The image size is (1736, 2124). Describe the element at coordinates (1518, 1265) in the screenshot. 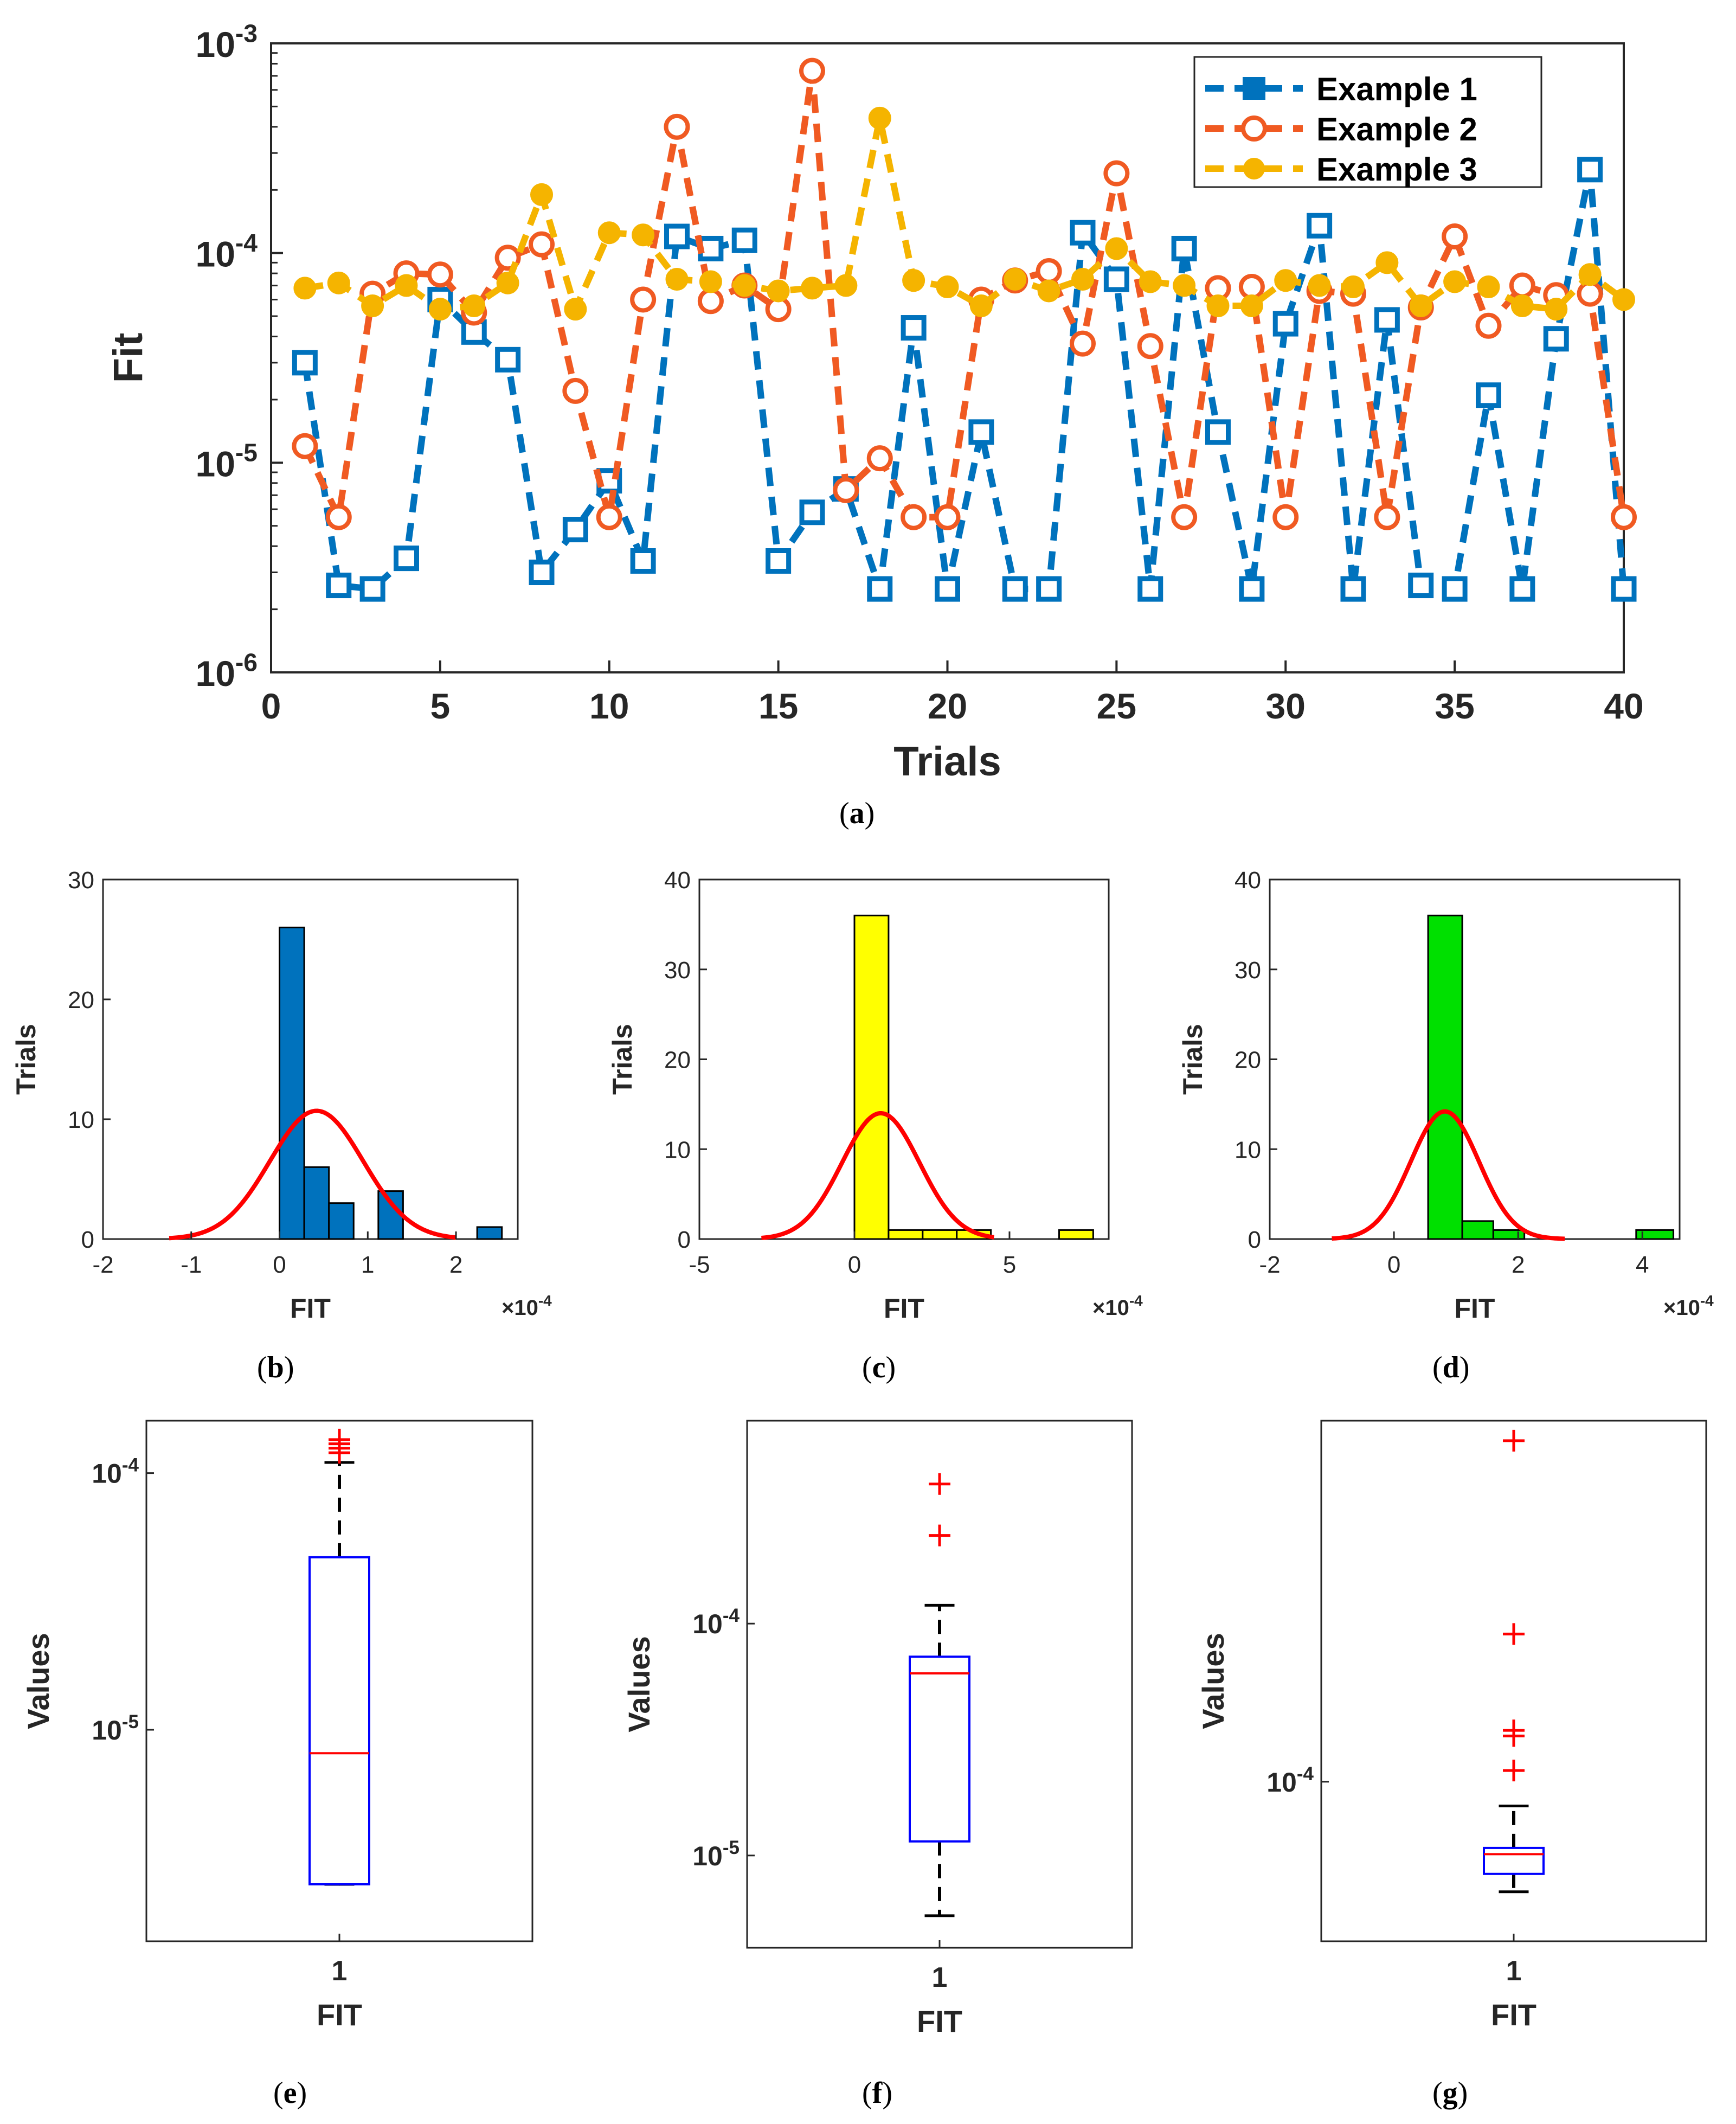

I see `x-tick-label-d: 2` at that location.